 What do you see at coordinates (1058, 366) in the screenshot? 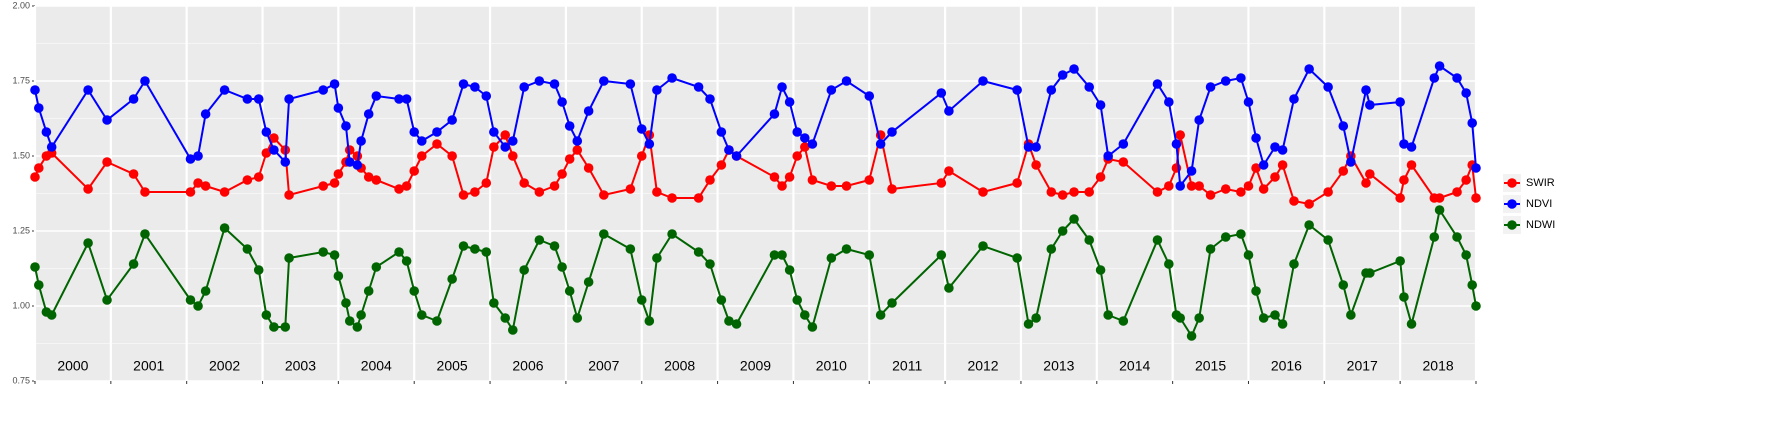
I see `year-label: 2013` at bounding box center [1058, 366].